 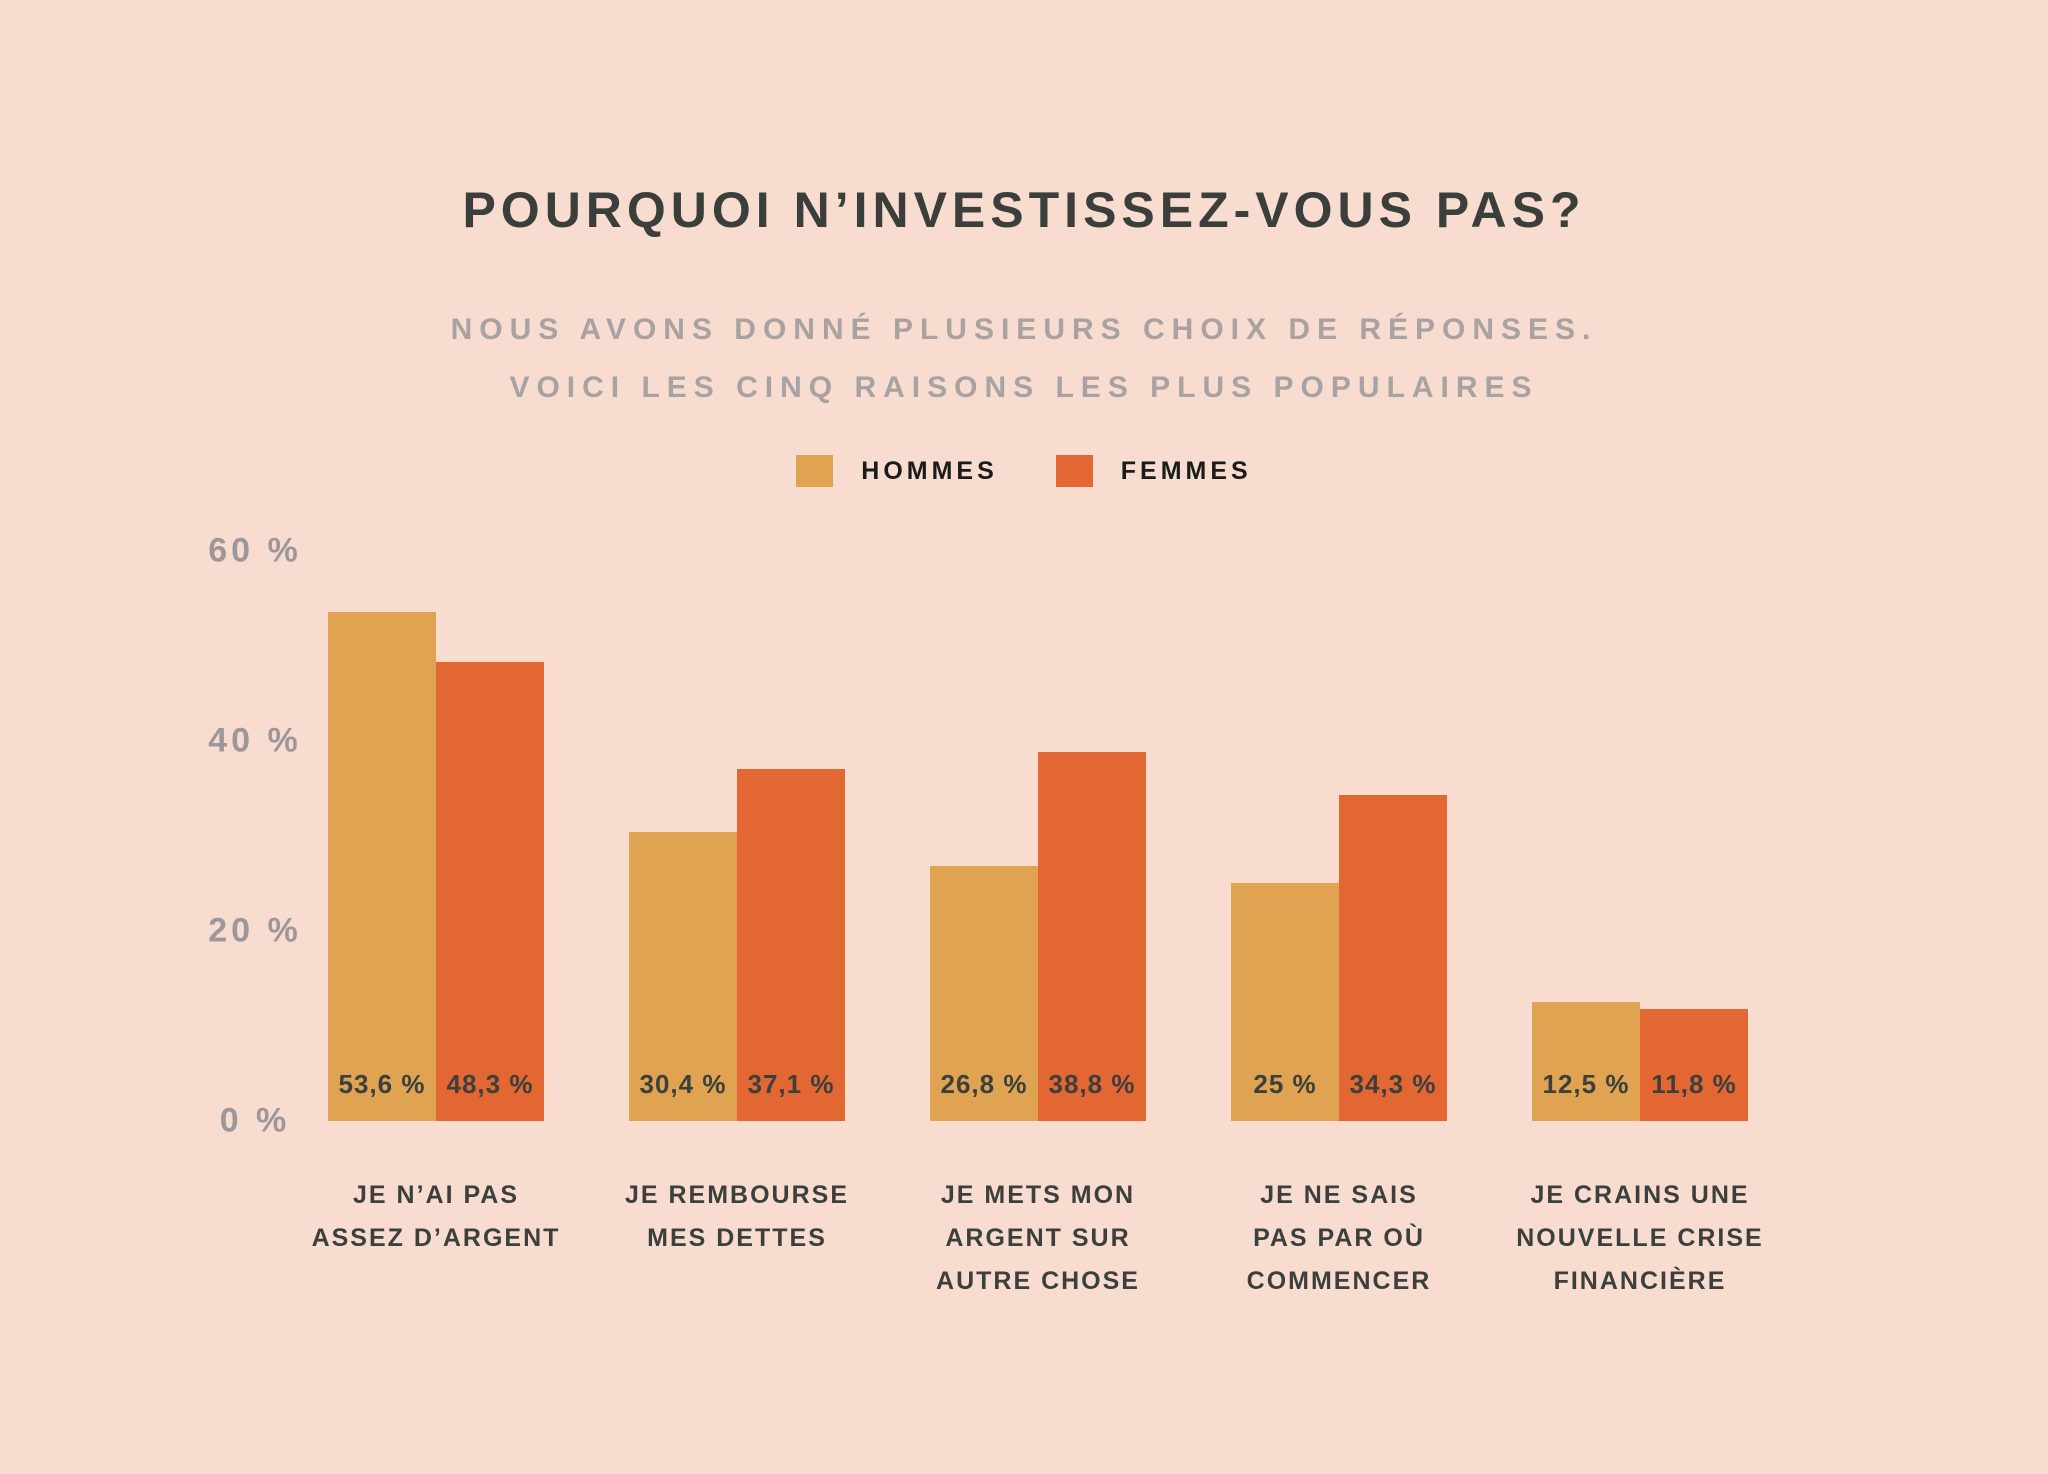 I want to click on bar-value-hommes-3: 26,8 %, so click(x=984, y=1084).